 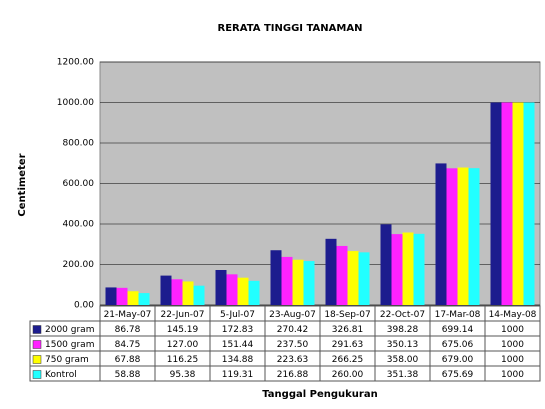 What do you see at coordinates (183, 315) in the screenshot?
I see `x-tick-label: 22-Jun-07` at bounding box center [183, 315].